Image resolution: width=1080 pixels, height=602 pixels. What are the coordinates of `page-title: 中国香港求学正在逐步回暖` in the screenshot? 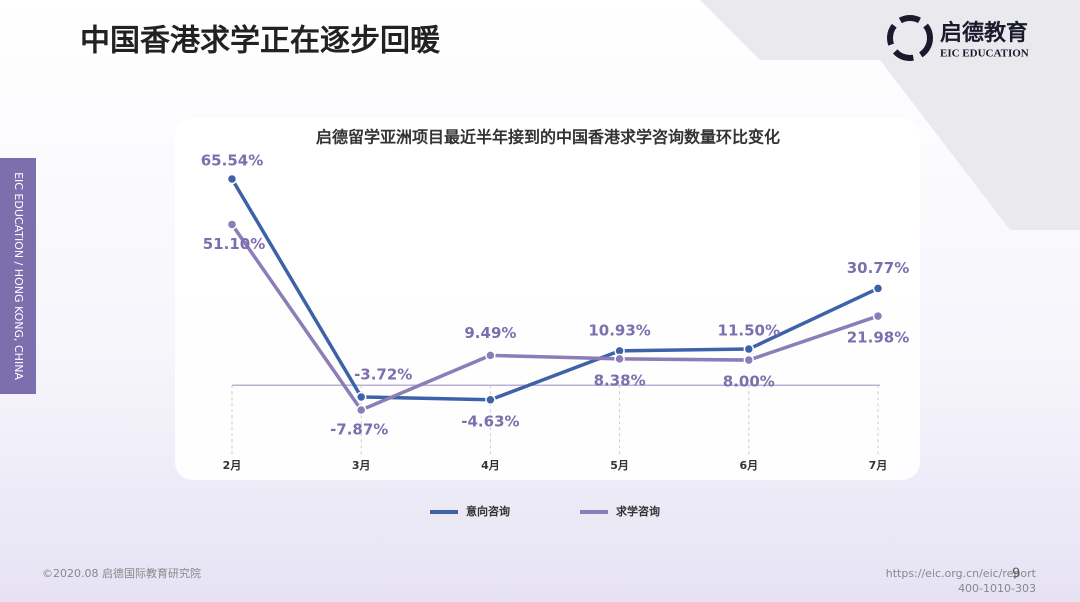 It's located at (260, 41).